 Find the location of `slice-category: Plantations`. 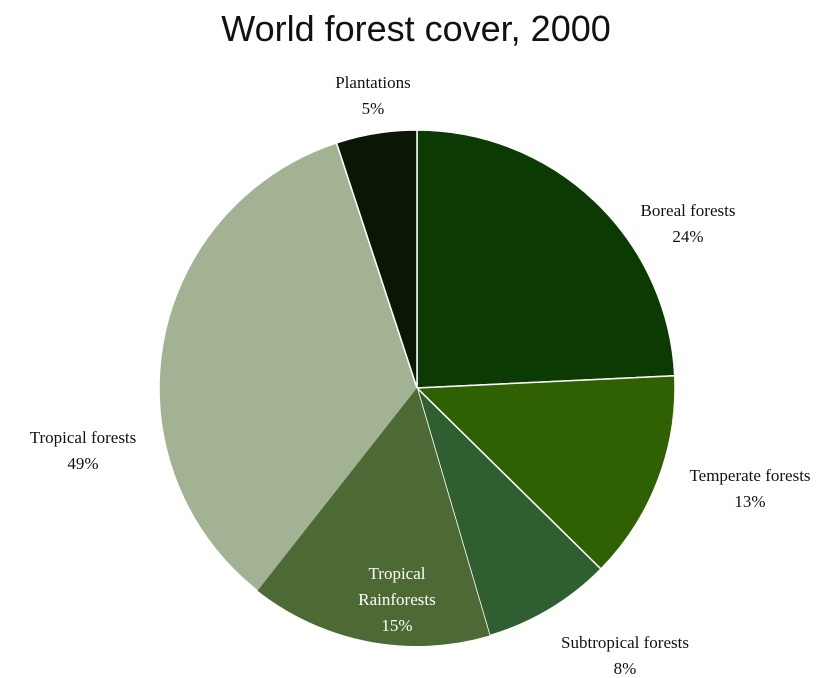

slice-category: Plantations is located at coordinates (373, 82).